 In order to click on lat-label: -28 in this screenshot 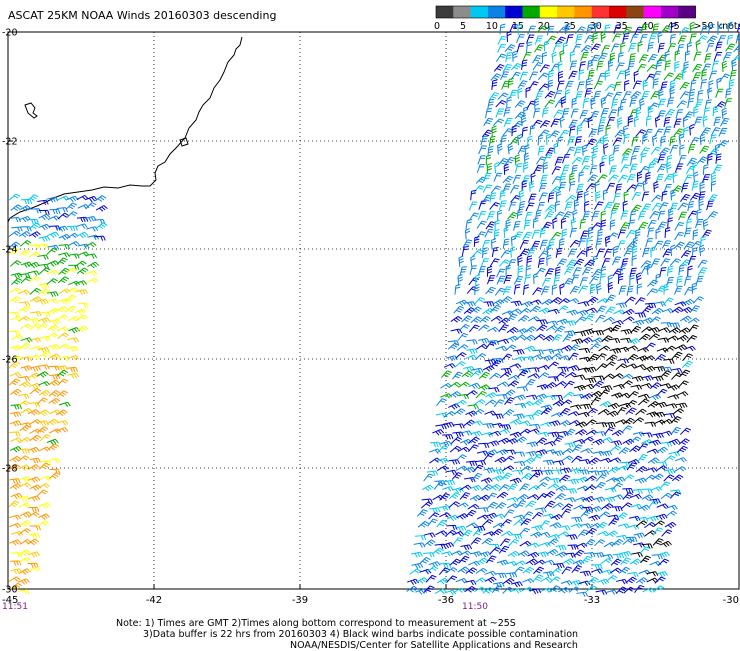, I will do `click(10, 469)`.